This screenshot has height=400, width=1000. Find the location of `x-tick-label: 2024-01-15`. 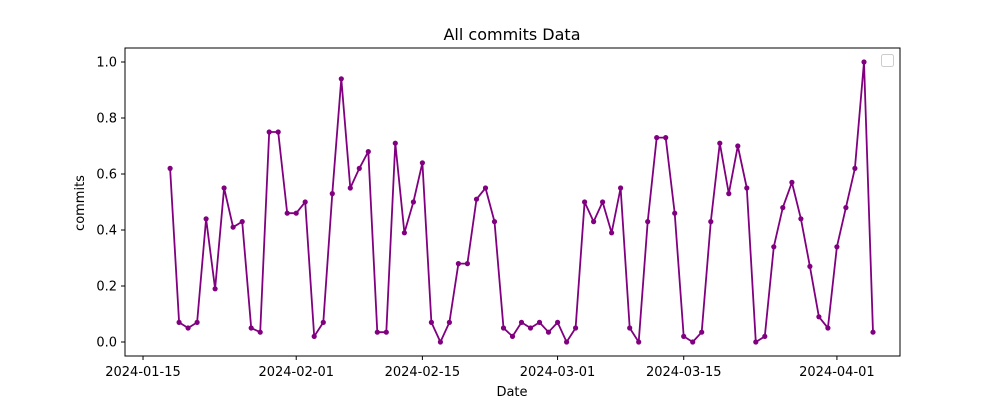

x-tick-label: 2024-01-15 is located at coordinates (143, 372).